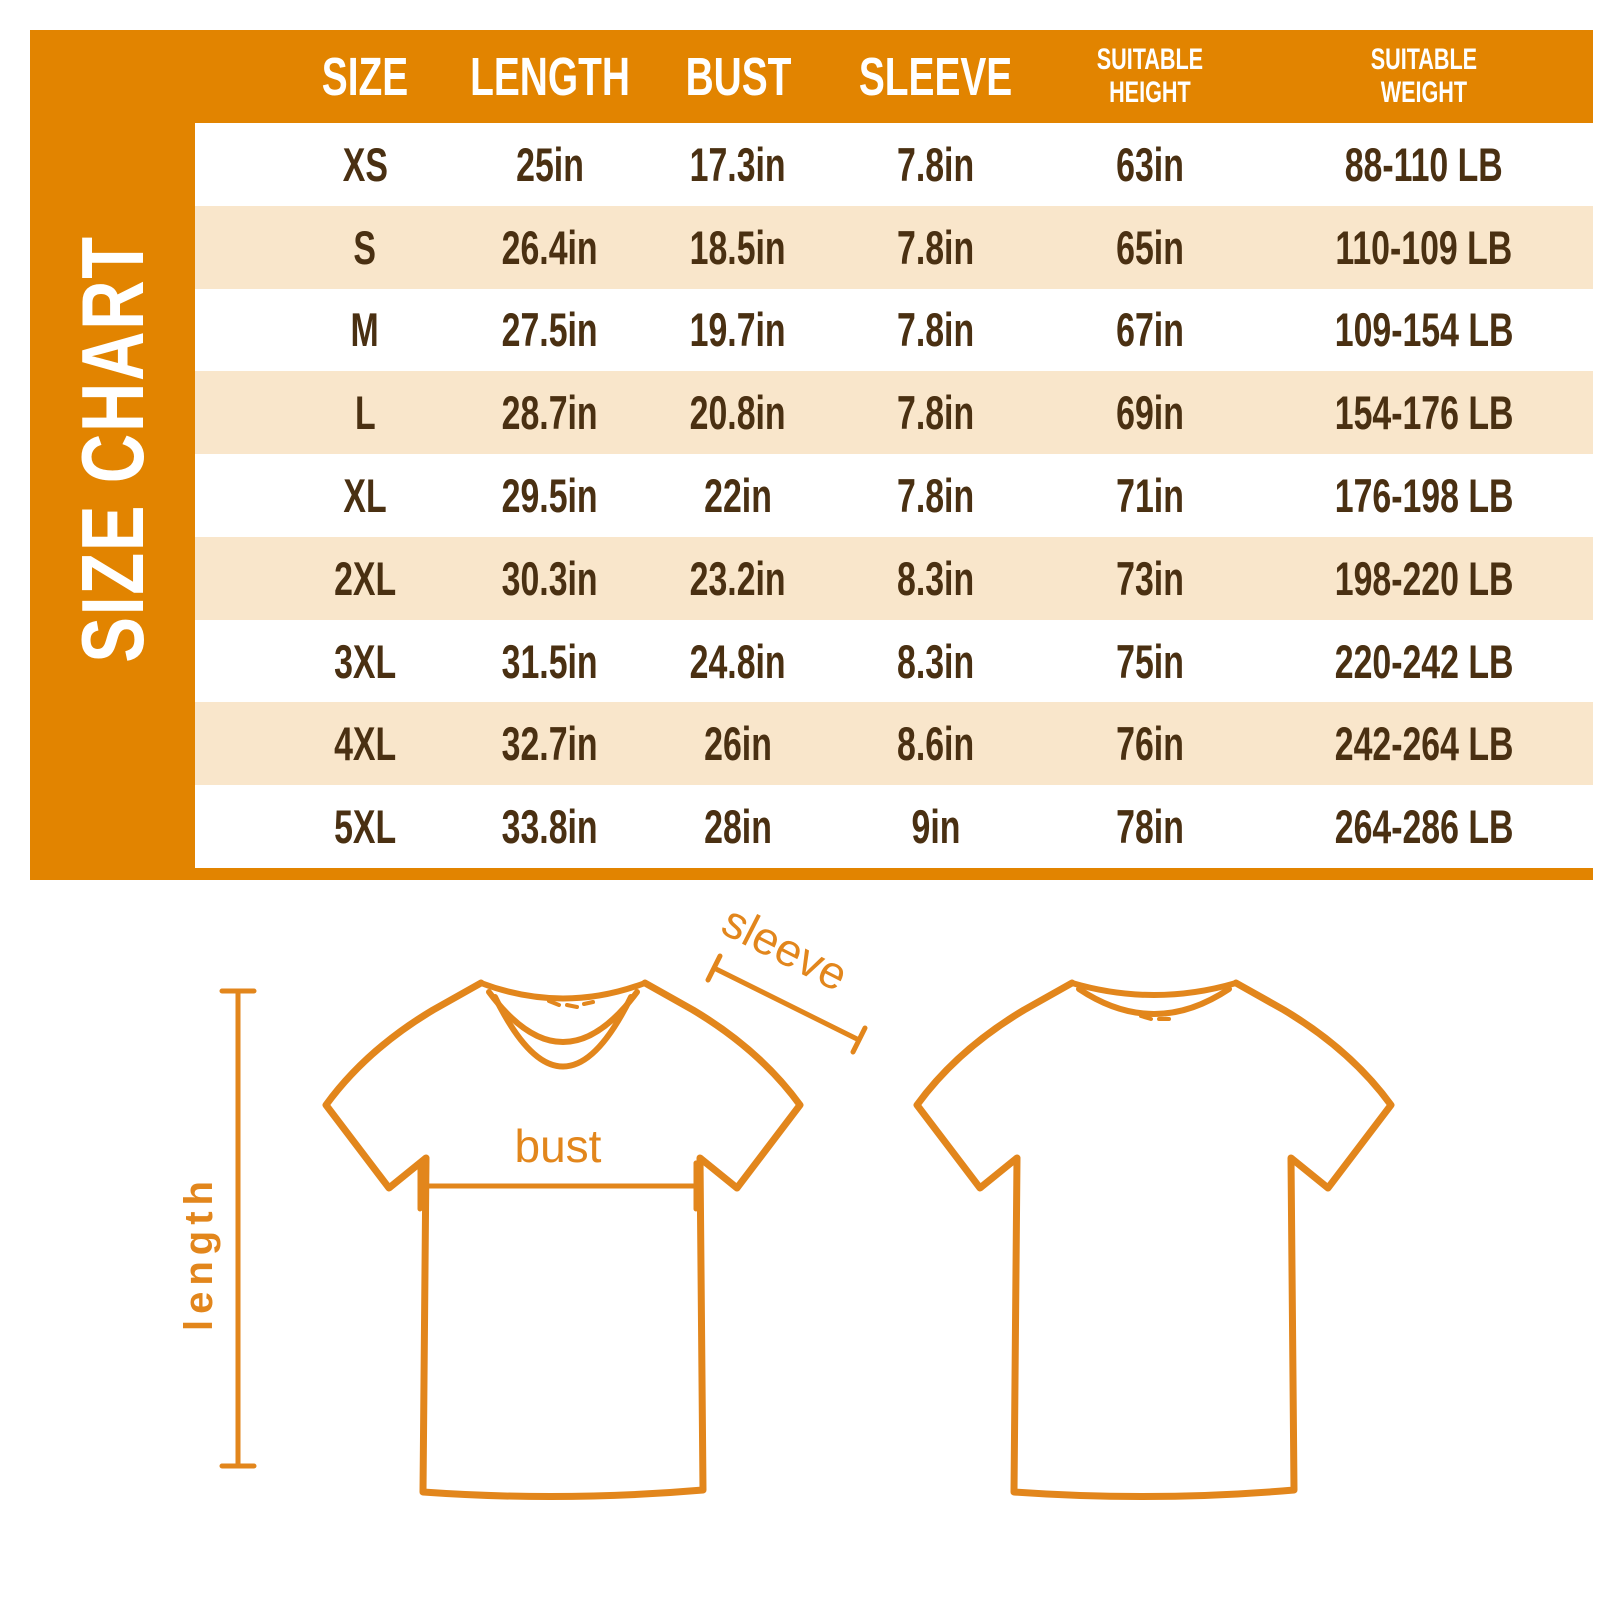 Image resolution: width=1600 pixels, height=1600 pixels. Describe the element at coordinates (738, 827) in the screenshot. I see `bust-value: 28in` at that location.